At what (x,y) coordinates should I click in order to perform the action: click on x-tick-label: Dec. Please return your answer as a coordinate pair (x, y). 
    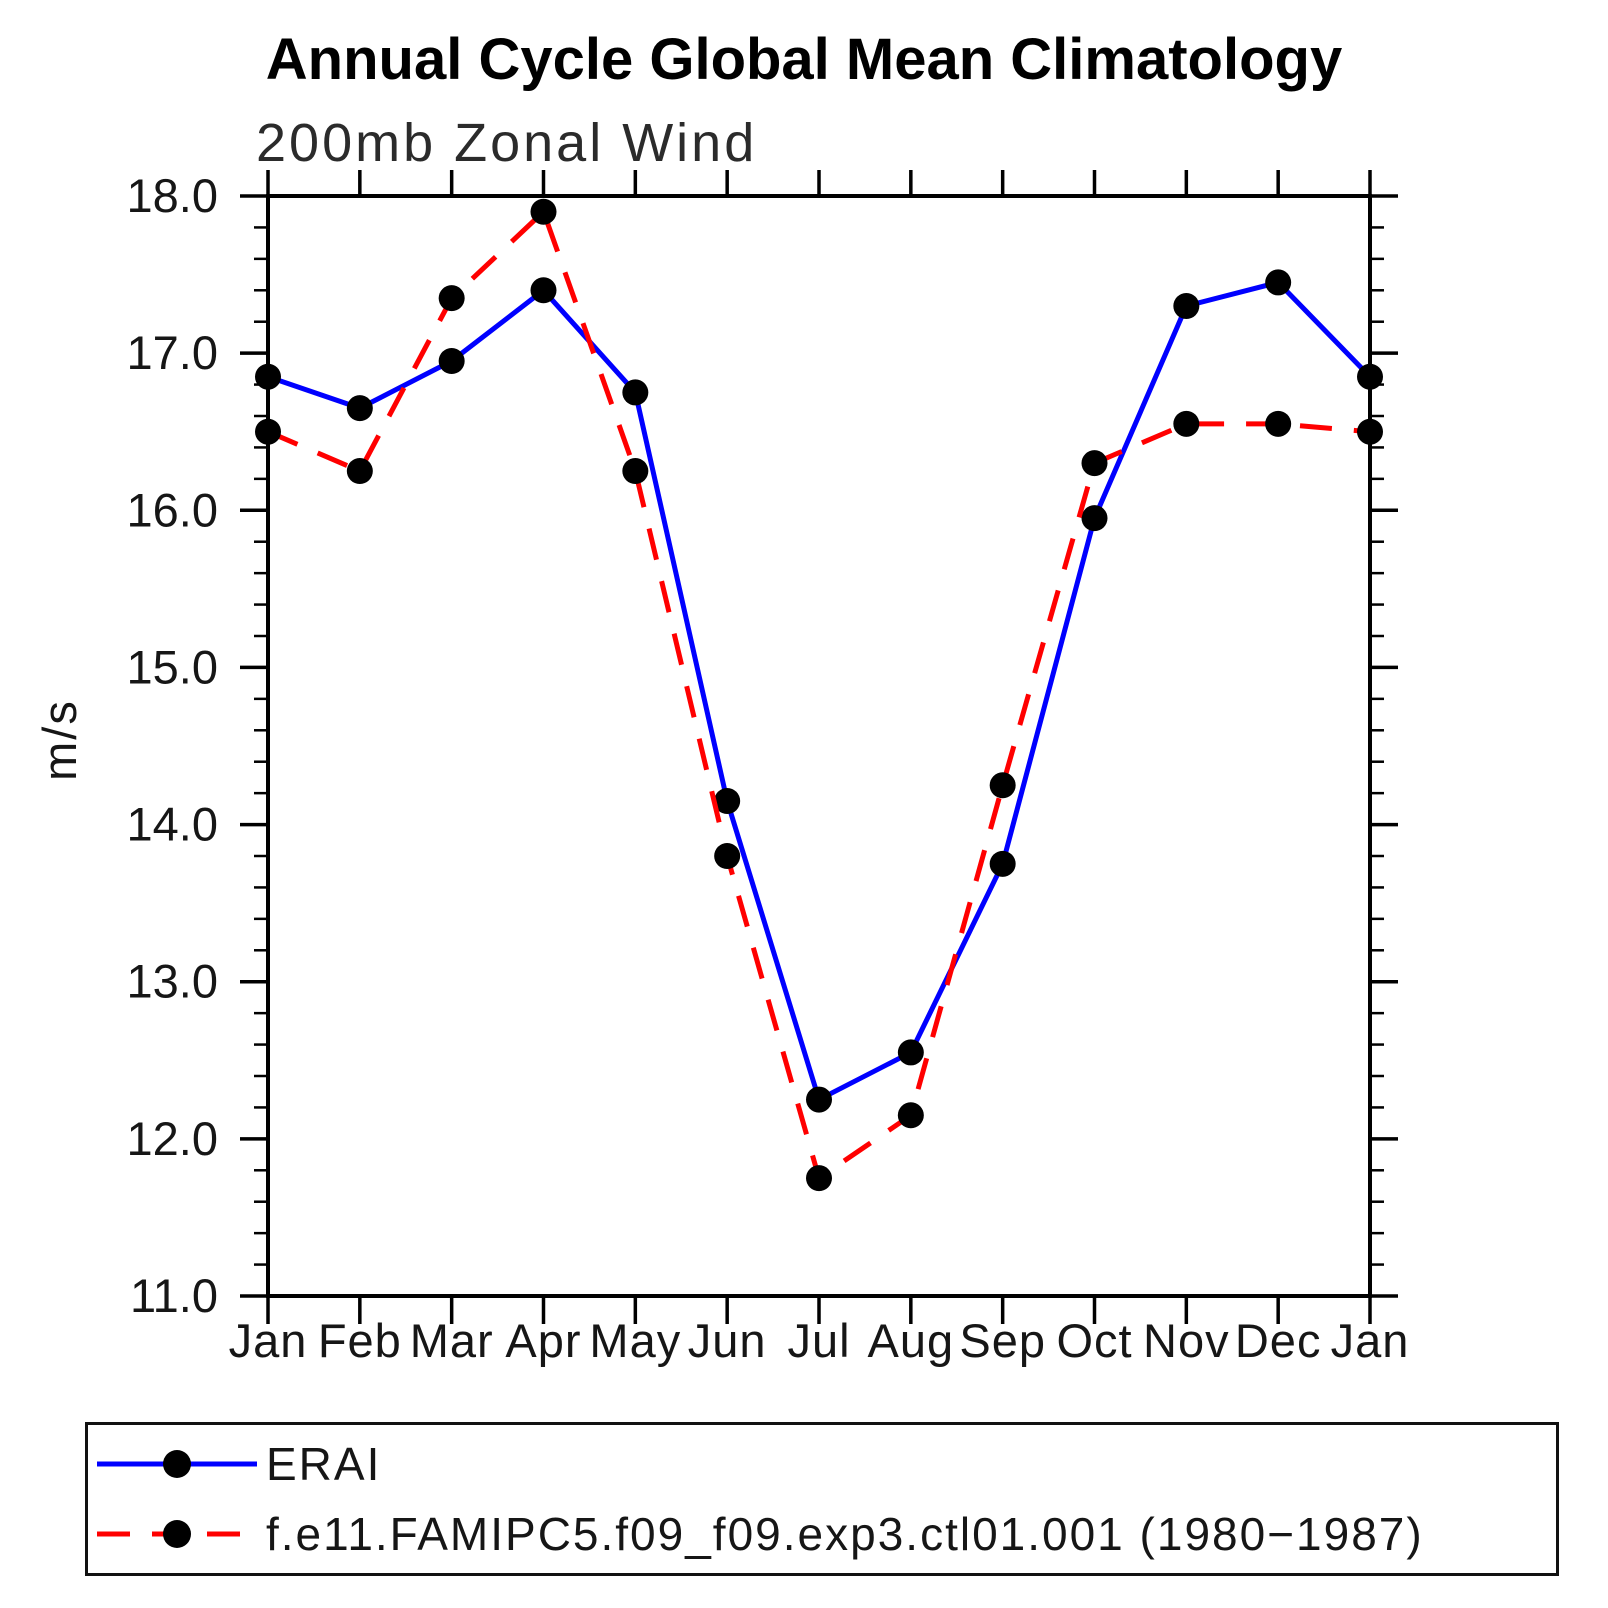
    Looking at the image, I should click on (1278, 1340).